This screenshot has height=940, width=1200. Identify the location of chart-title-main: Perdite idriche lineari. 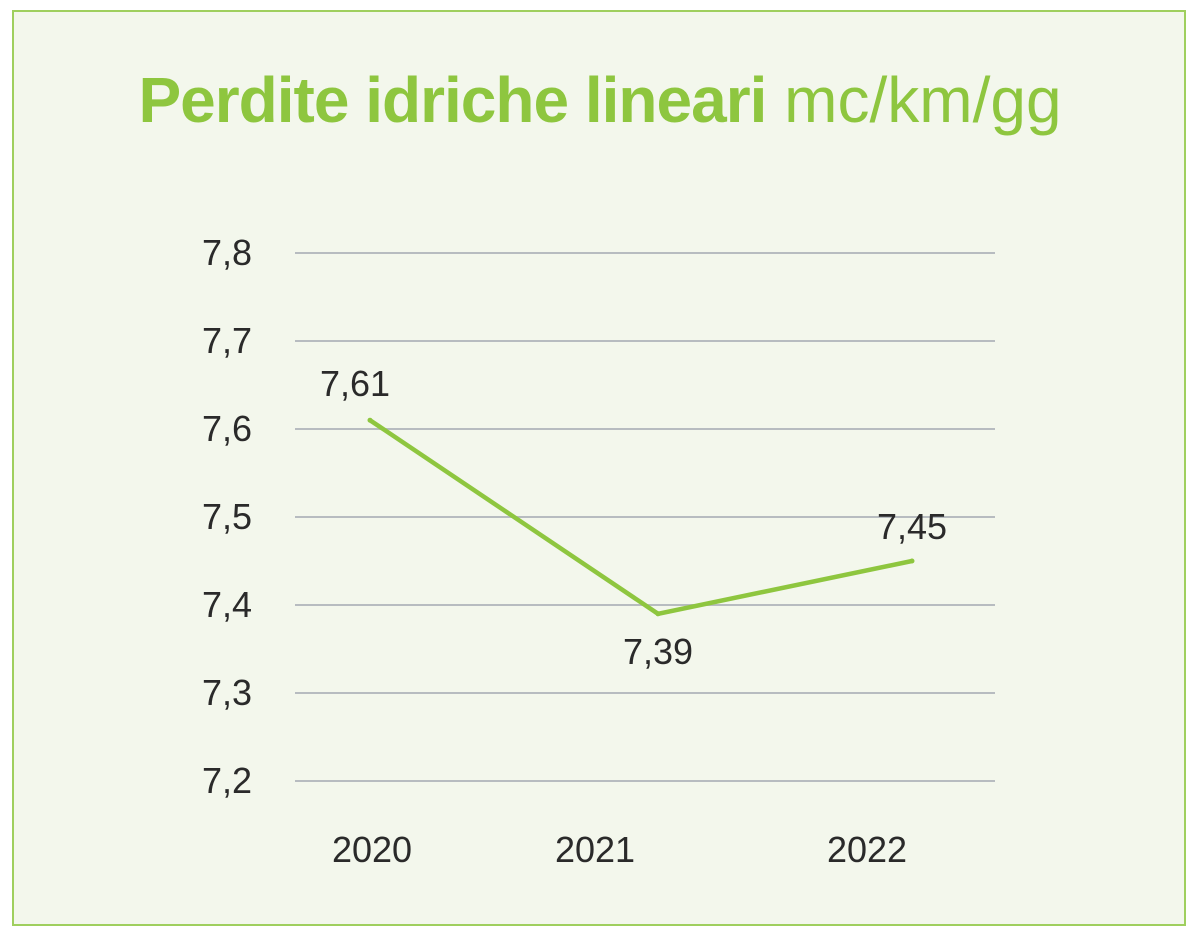
(452, 100).